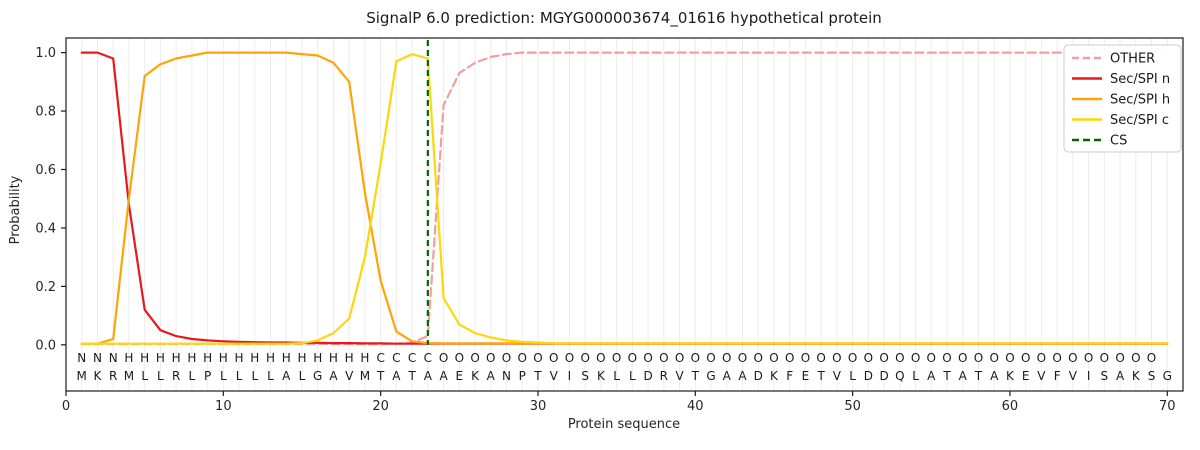 Image resolution: width=1200 pixels, height=450 pixels. I want to click on legend: OTHER Sec/SPI n Sec/SPI h Sec/SPI c CS, so click(1122, 98).